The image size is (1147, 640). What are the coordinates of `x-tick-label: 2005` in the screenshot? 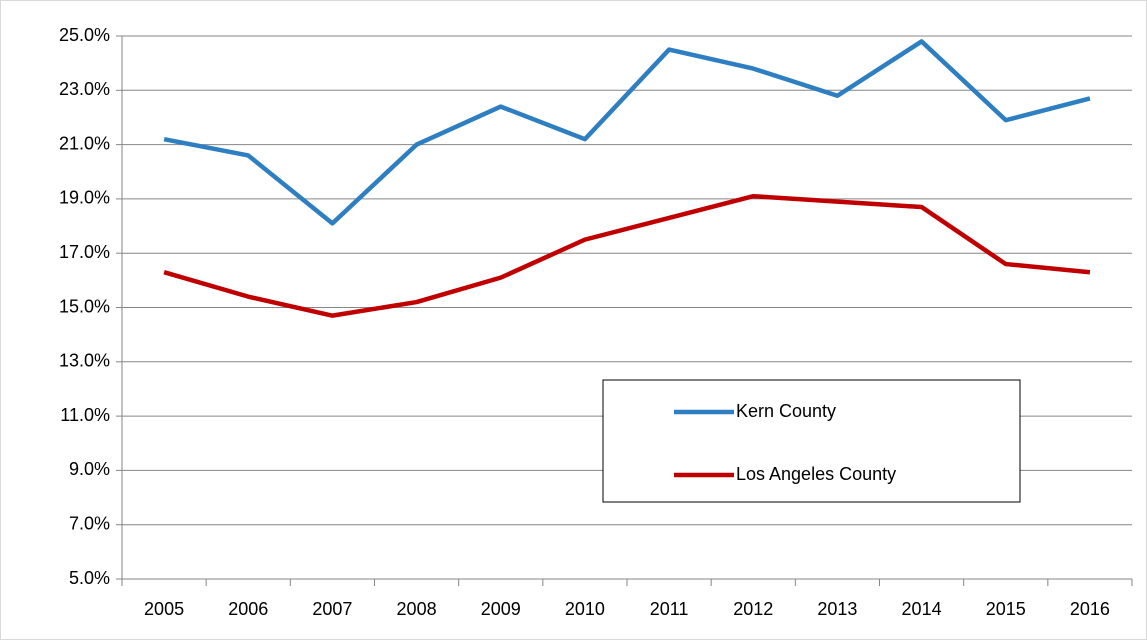 It's located at (164, 609).